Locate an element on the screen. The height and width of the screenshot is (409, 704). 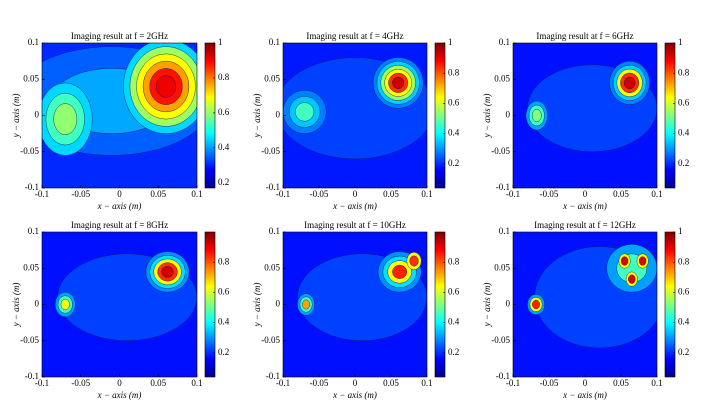
chart-title: Imaging result at f = 10GHz is located at coordinates (355, 225).